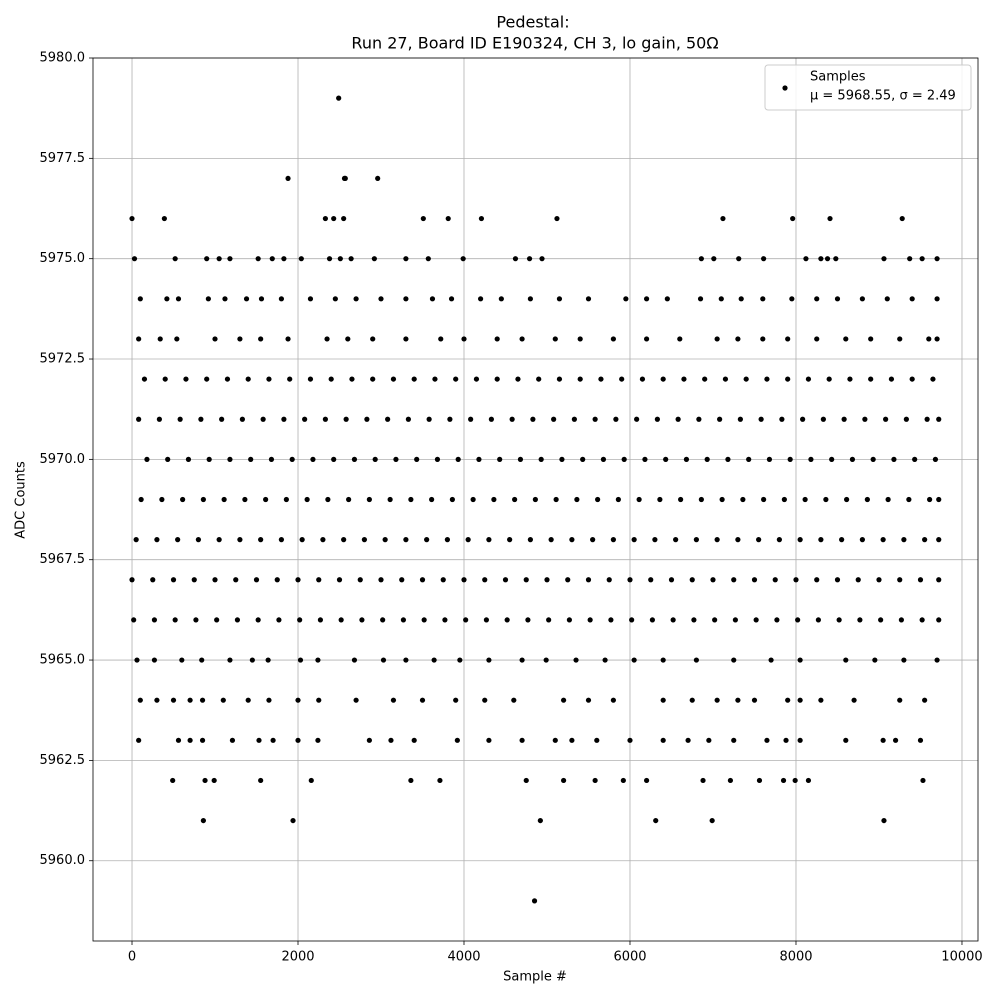 Image resolution: width=1000 pixels, height=1000 pixels. Describe the element at coordinates (63, 158) in the screenshot. I see `y-tick-label: 5977.5` at that location.